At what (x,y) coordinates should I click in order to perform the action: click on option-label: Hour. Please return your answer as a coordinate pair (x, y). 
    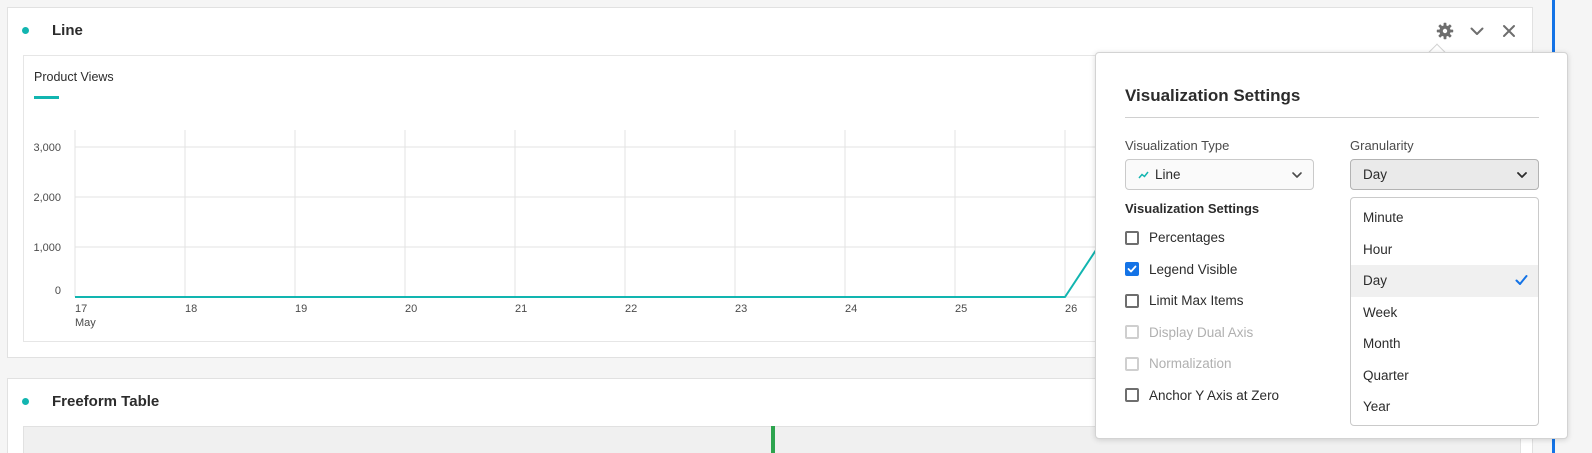
    Looking at the image, I should click on (1378, 249).